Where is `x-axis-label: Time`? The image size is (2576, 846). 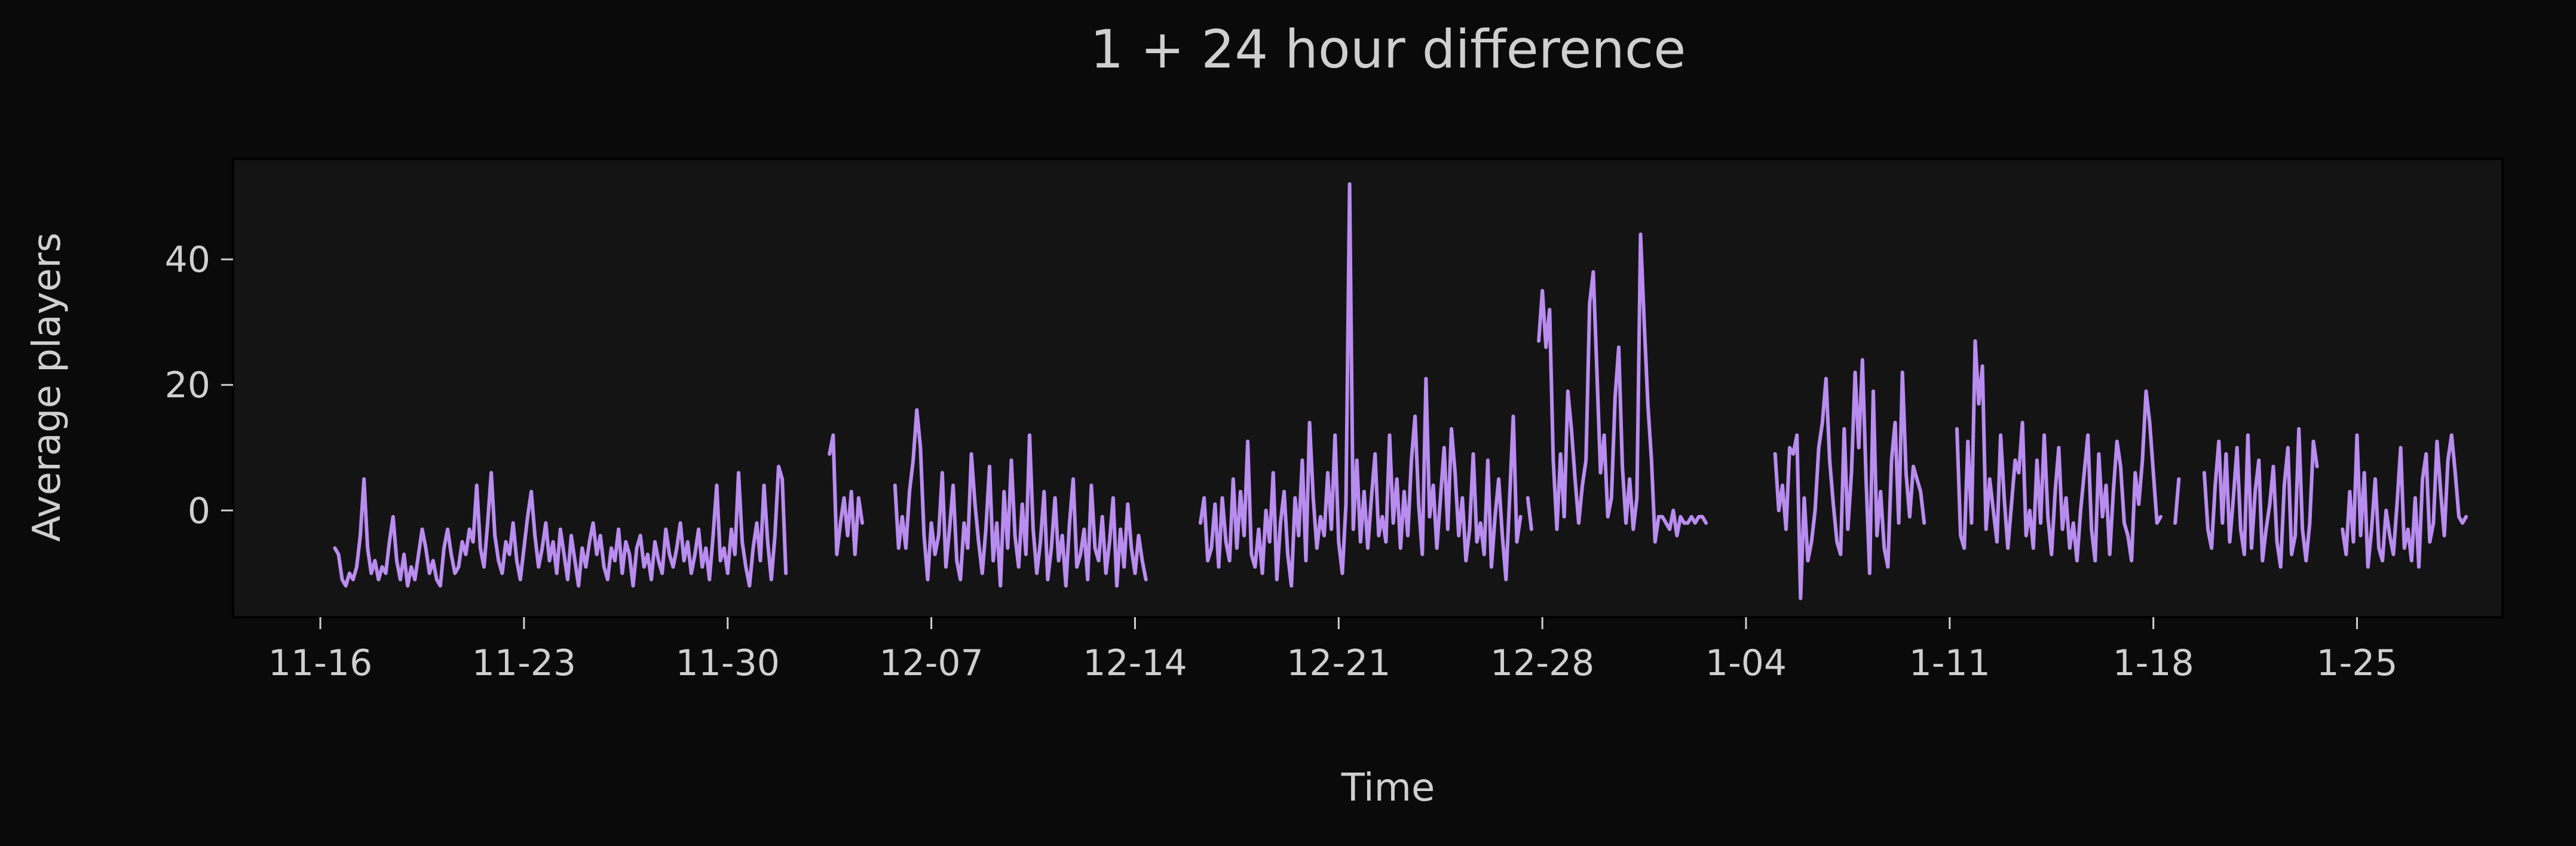 x-axis-label: Time is located at coordinates (1388, 788).